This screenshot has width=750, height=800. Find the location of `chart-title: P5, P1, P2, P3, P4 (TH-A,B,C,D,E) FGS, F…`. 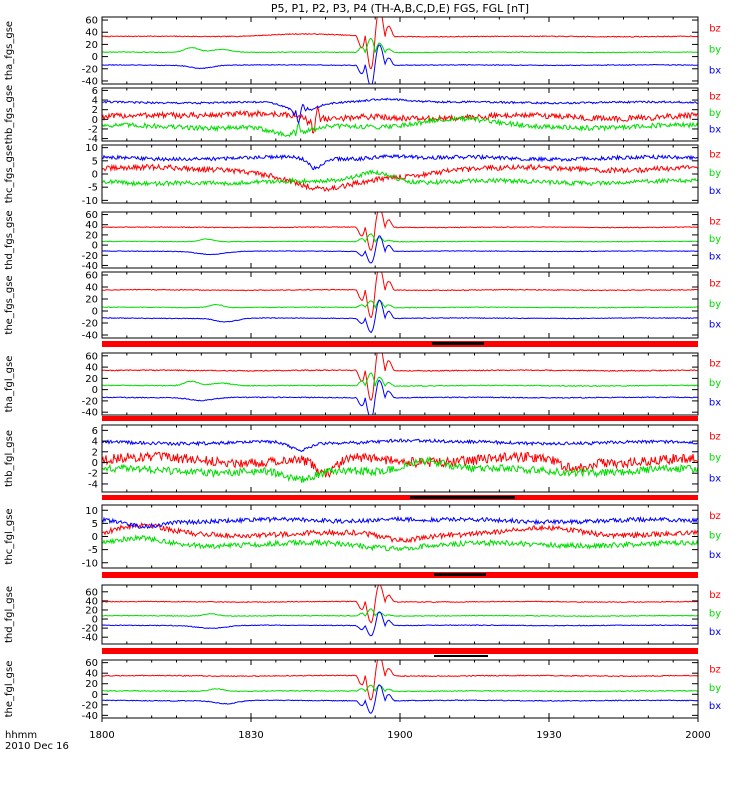

chart-title: P5, P1, P2, P3, P4 (TH-A,B,C,D,E) FGS, F… is located at coordinates (400, 8).